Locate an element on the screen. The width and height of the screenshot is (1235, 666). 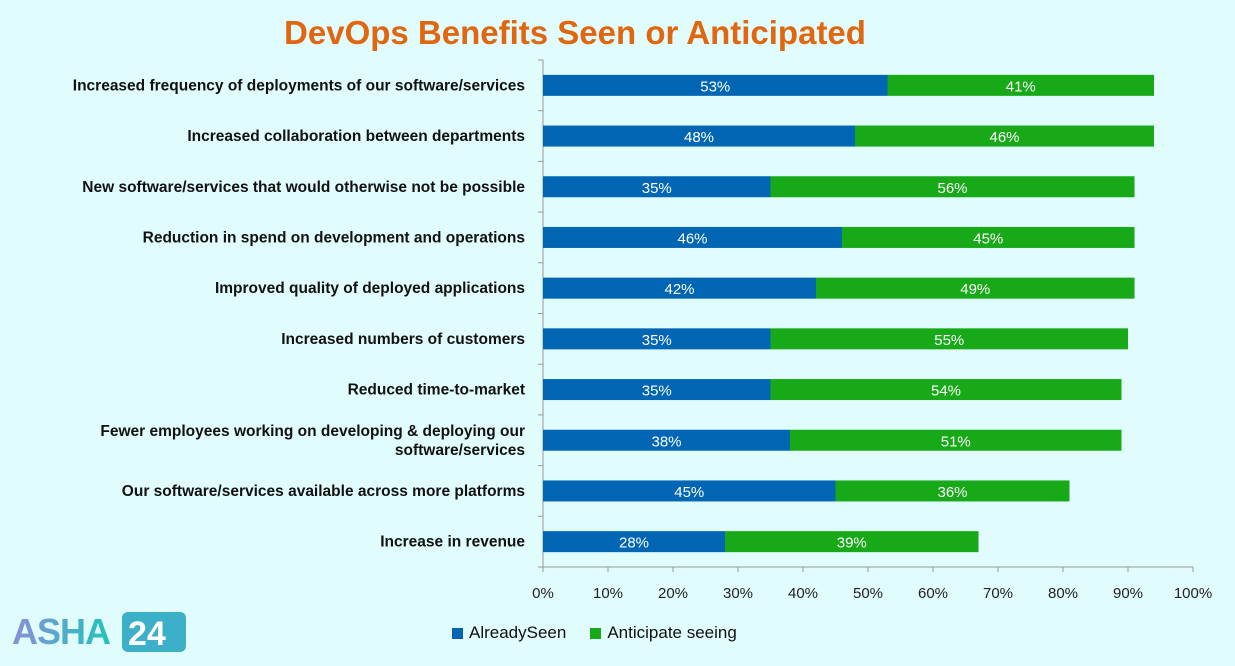
legend-label: AlreadySeen is located at coordinates (518, 632).